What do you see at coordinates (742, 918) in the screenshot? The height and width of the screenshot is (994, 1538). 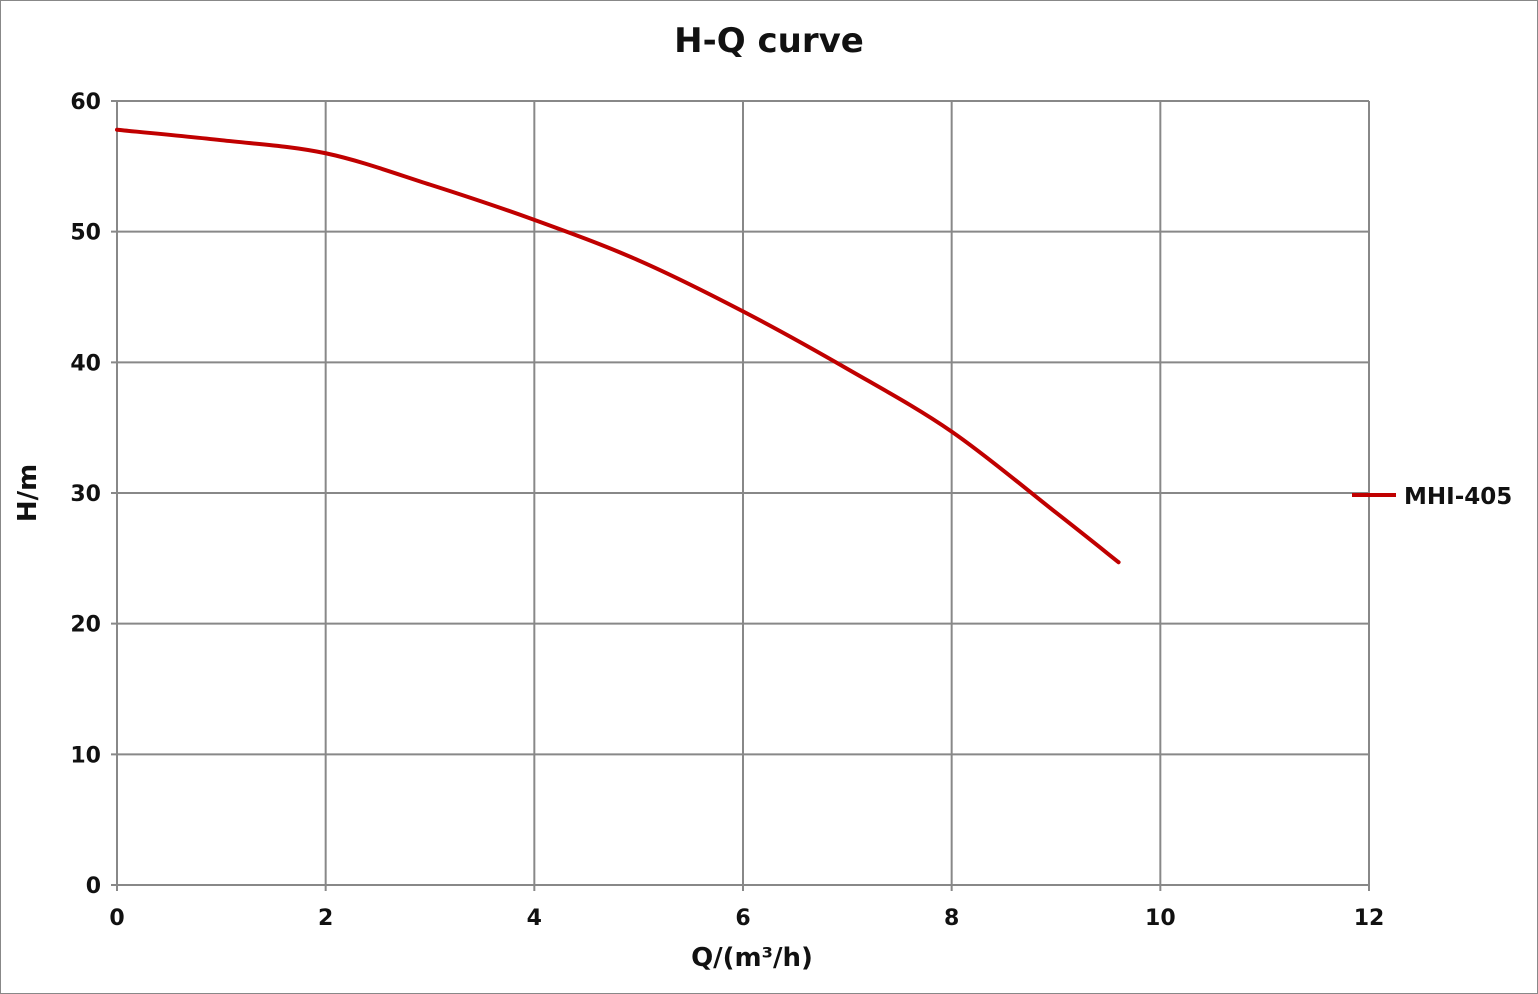 I see `x-tick-label: 6` at bounding box center [742, 918].